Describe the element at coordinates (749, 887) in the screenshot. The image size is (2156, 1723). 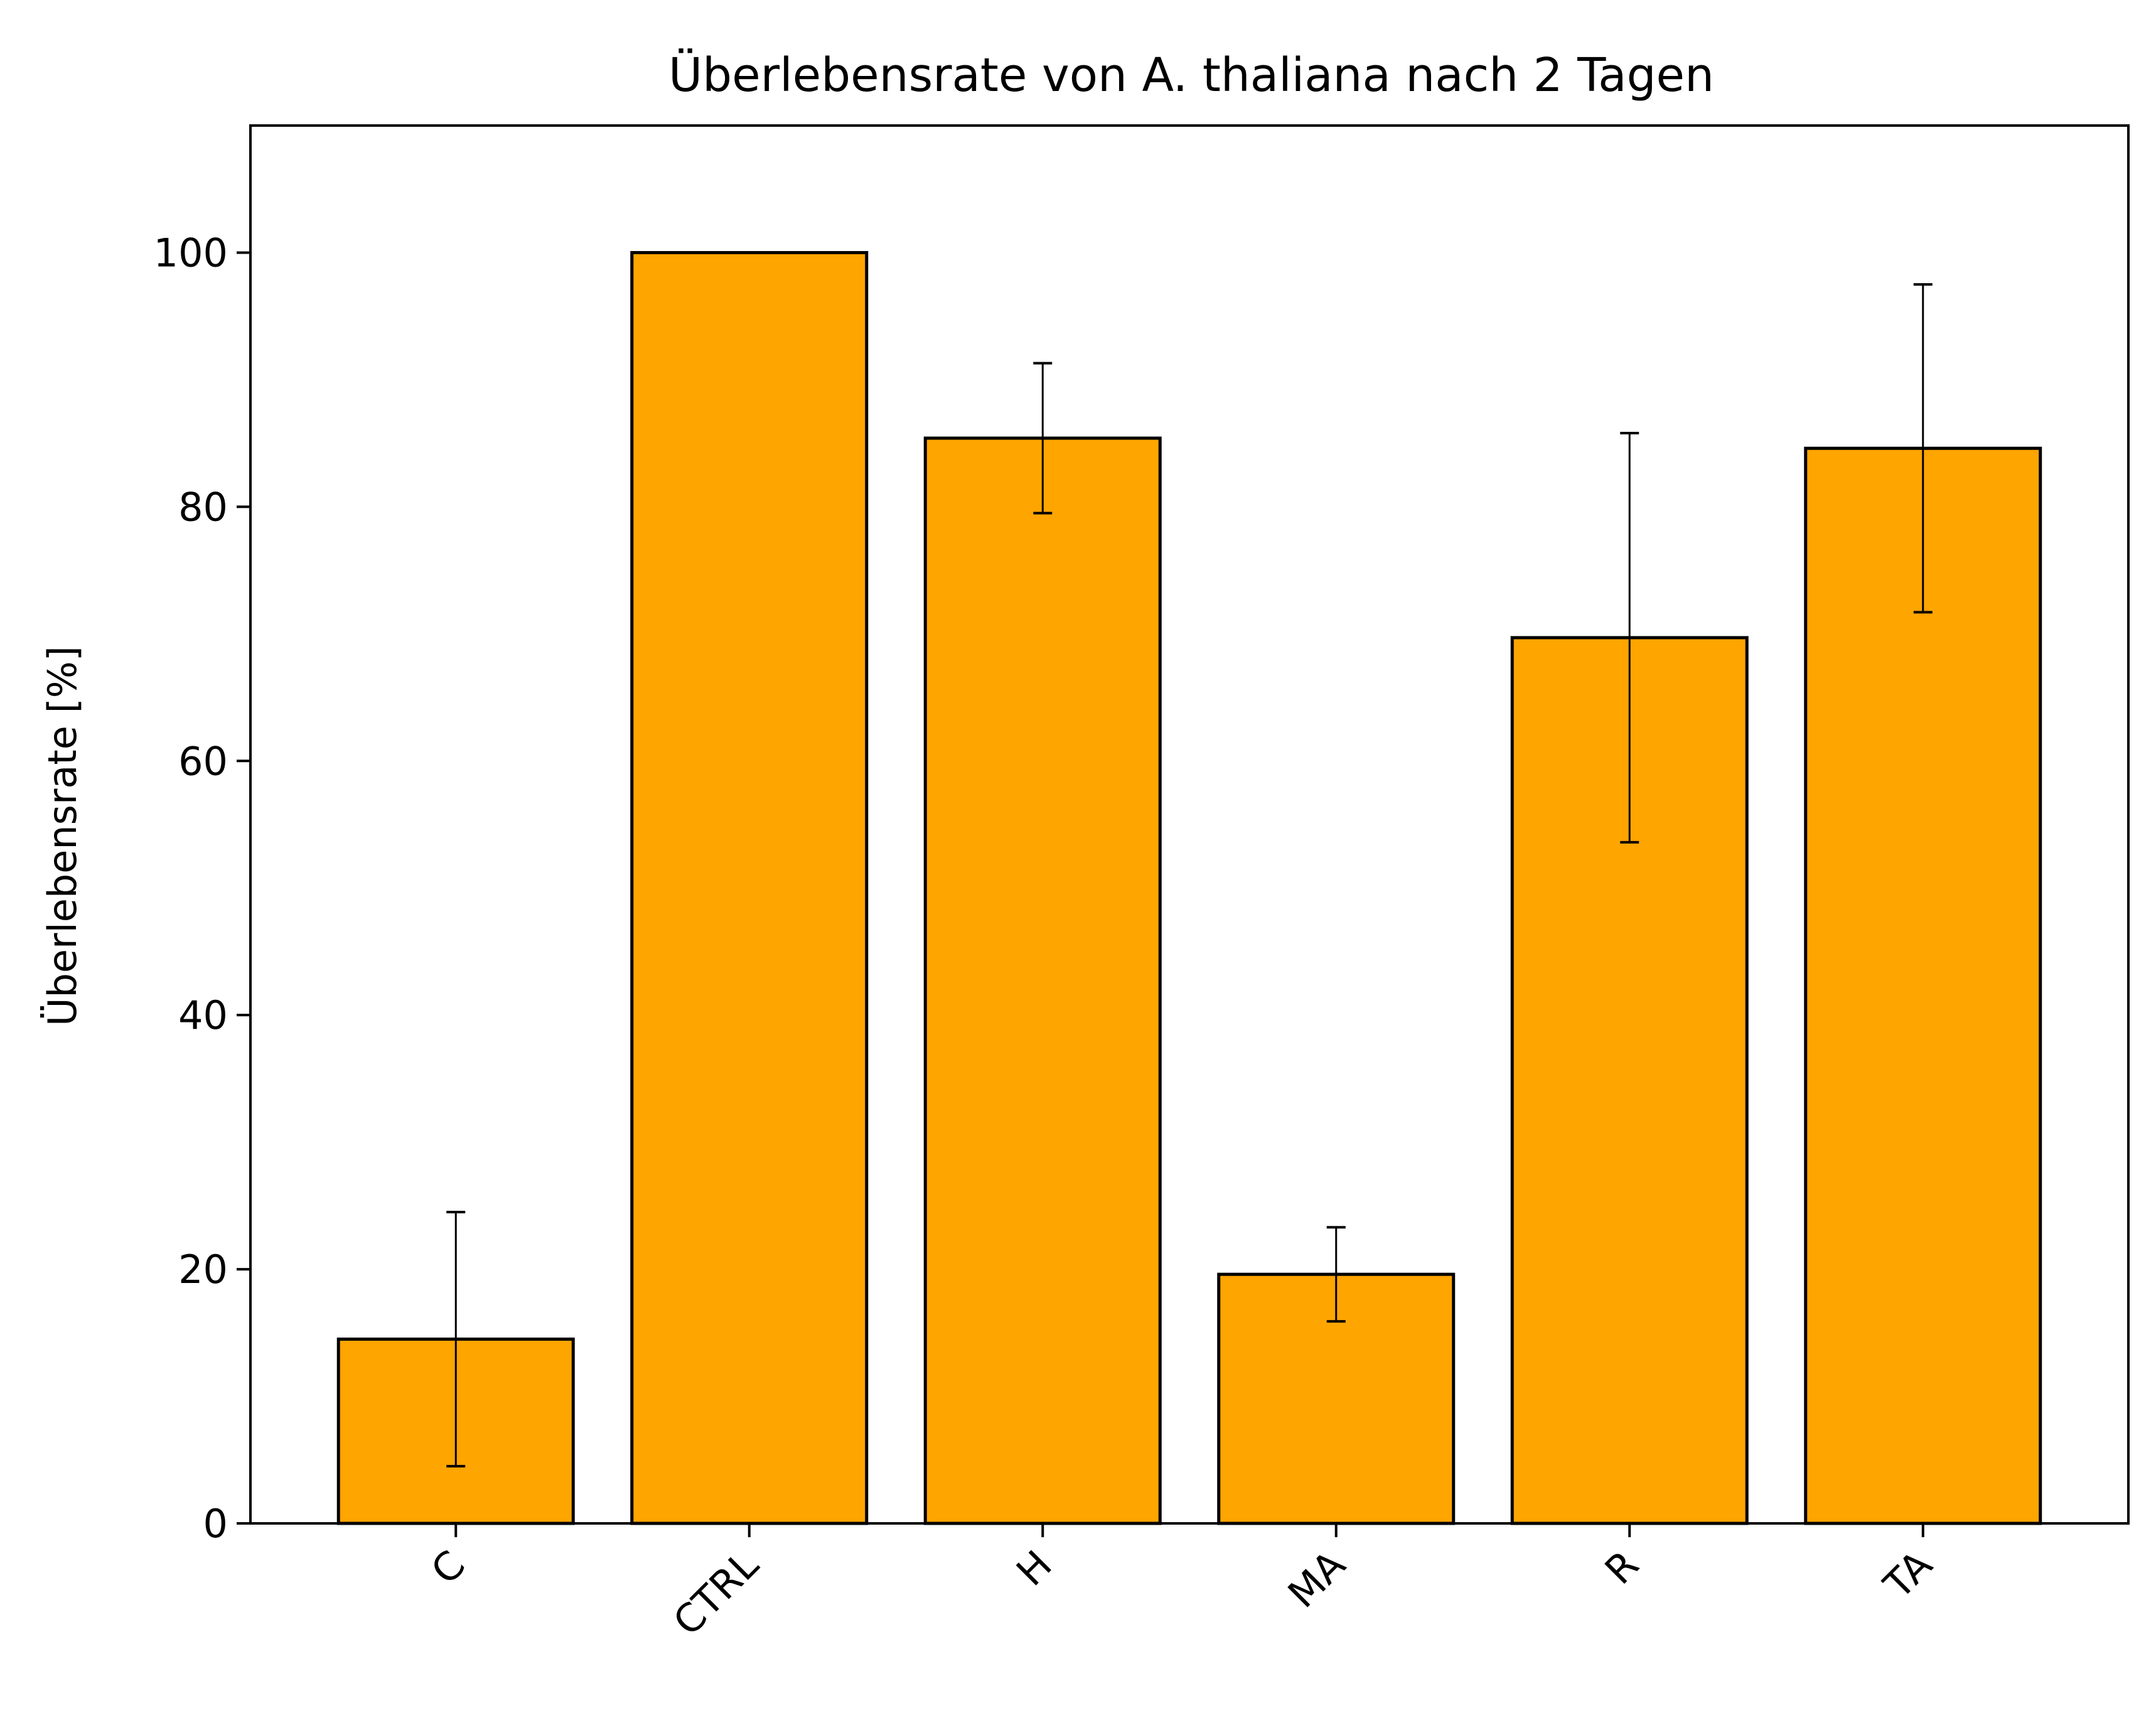
I see `bar-ctrl` at that location.